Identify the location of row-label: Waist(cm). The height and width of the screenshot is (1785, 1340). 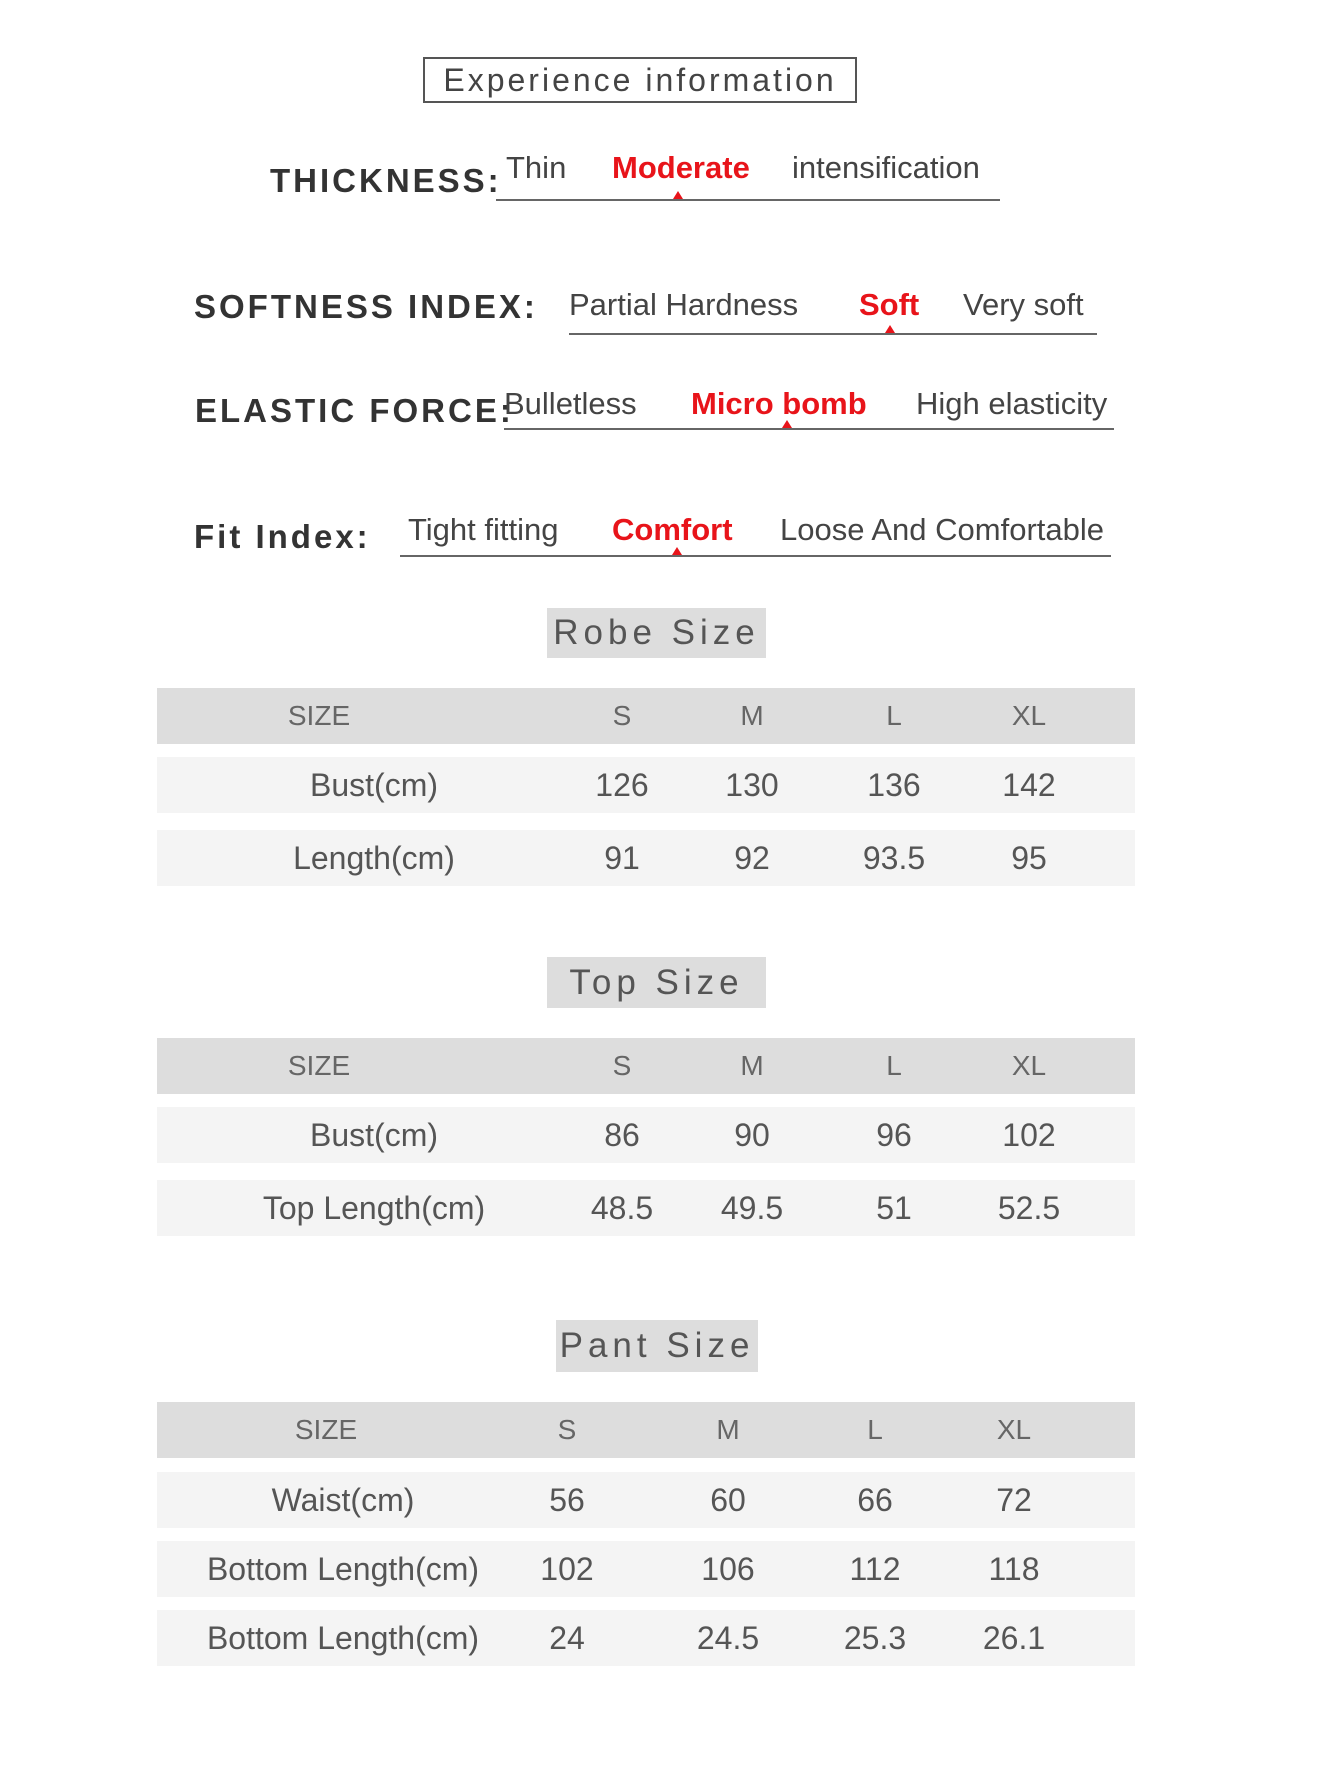
(343, 1500).